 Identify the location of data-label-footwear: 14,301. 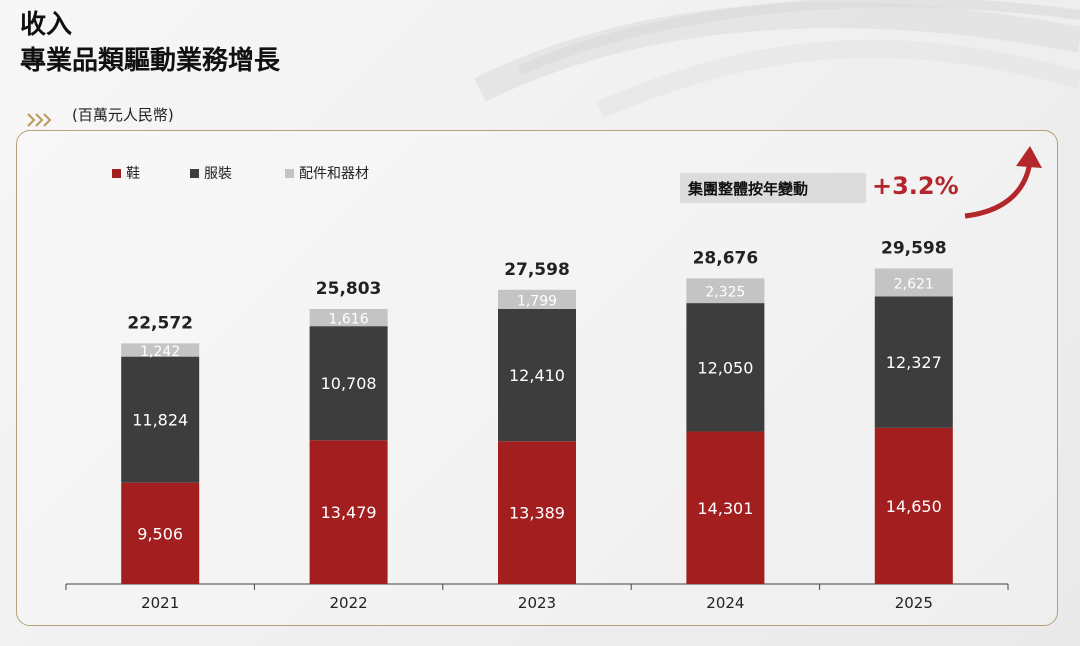
(725, 508).